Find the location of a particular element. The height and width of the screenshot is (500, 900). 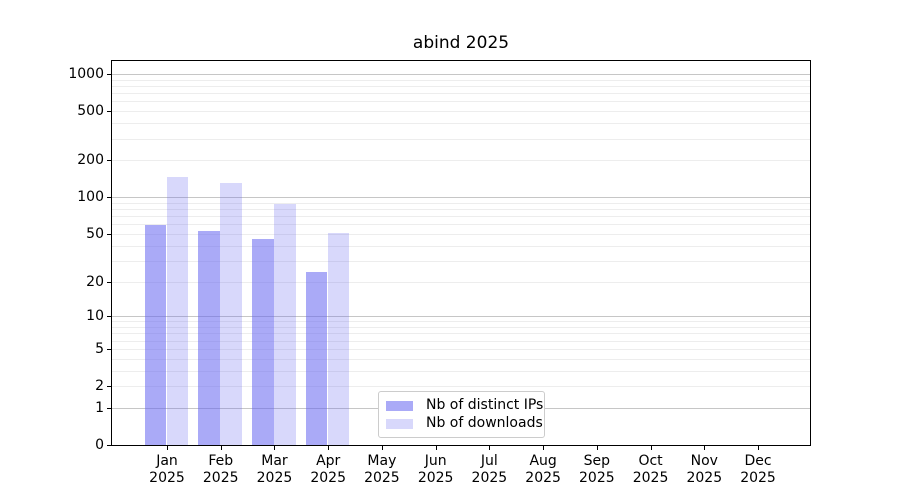

x-tick-label: Jan 2025 is located at coordinates (167, 469).